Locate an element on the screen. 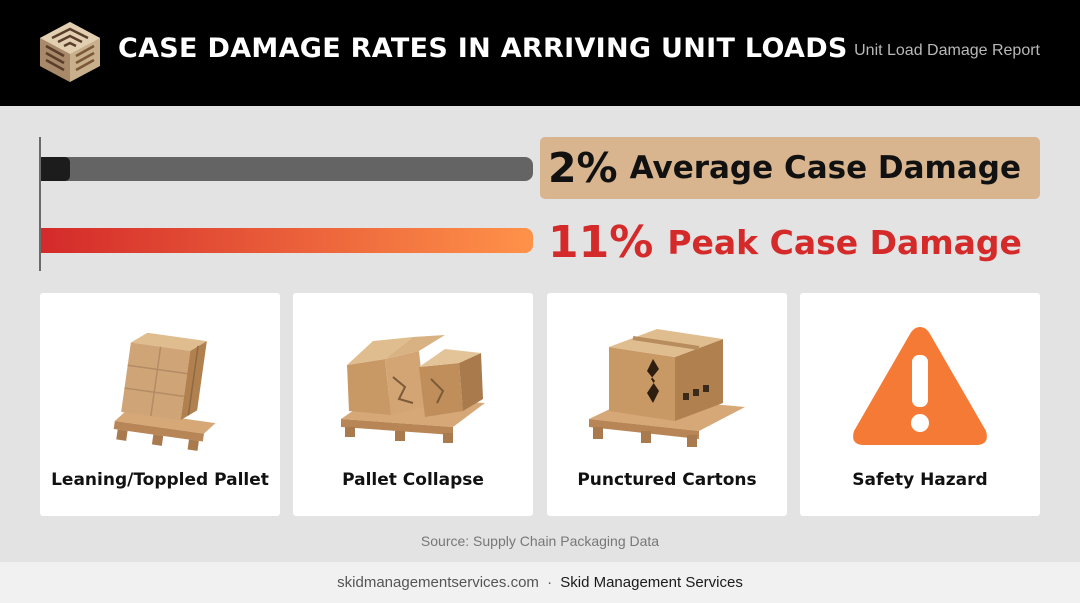  card-leaning-pallet: Leaning/Toppled Pallet is located at coordinates (160, 404).